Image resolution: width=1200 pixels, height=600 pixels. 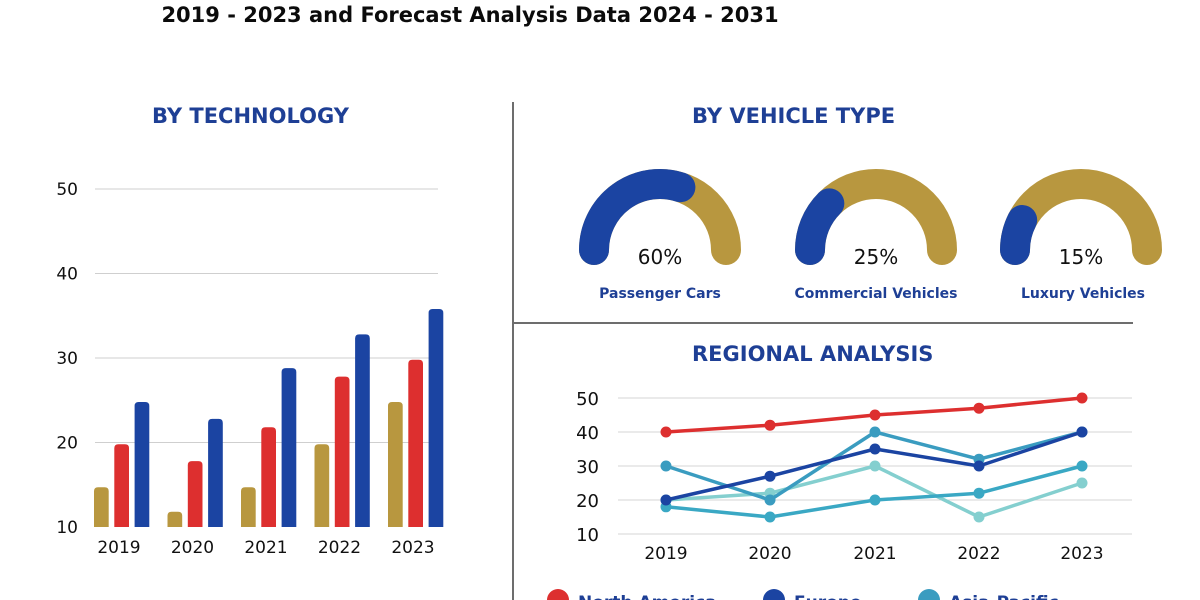 I want to click on gauge-label: Luxury Vehicles, so click(x=1083, y=294).